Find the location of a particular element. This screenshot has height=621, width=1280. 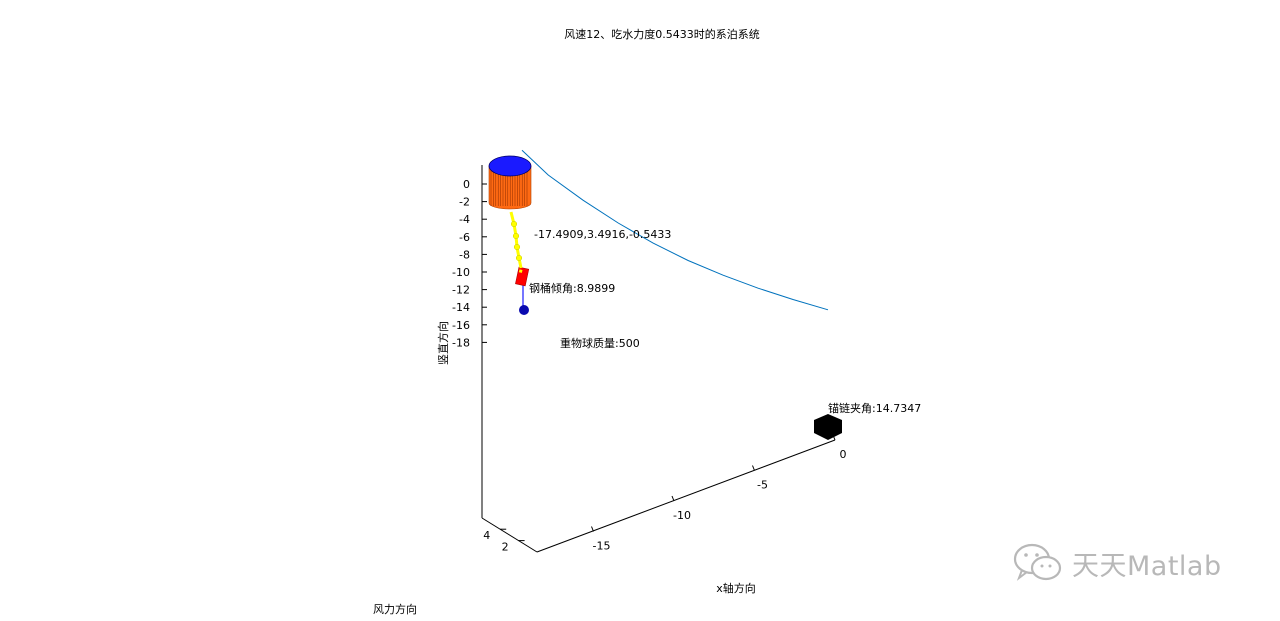

buoy-stripes is located at coordinates (509, 188).